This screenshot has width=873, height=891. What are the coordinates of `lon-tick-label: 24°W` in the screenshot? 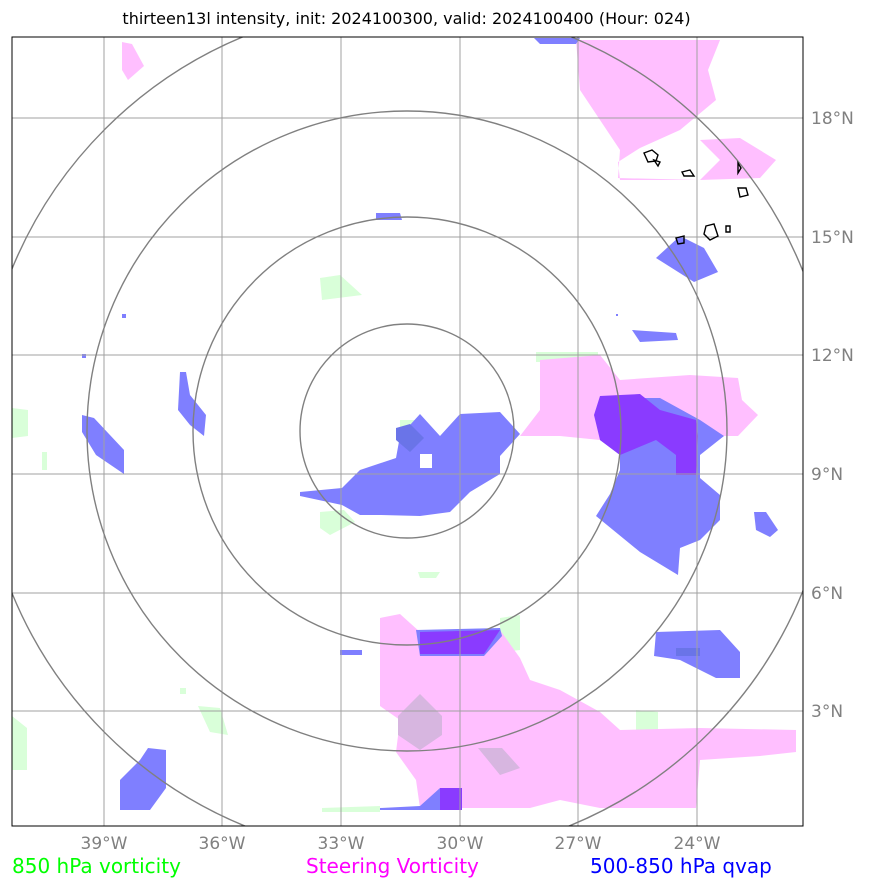 It's located at (697, 844).